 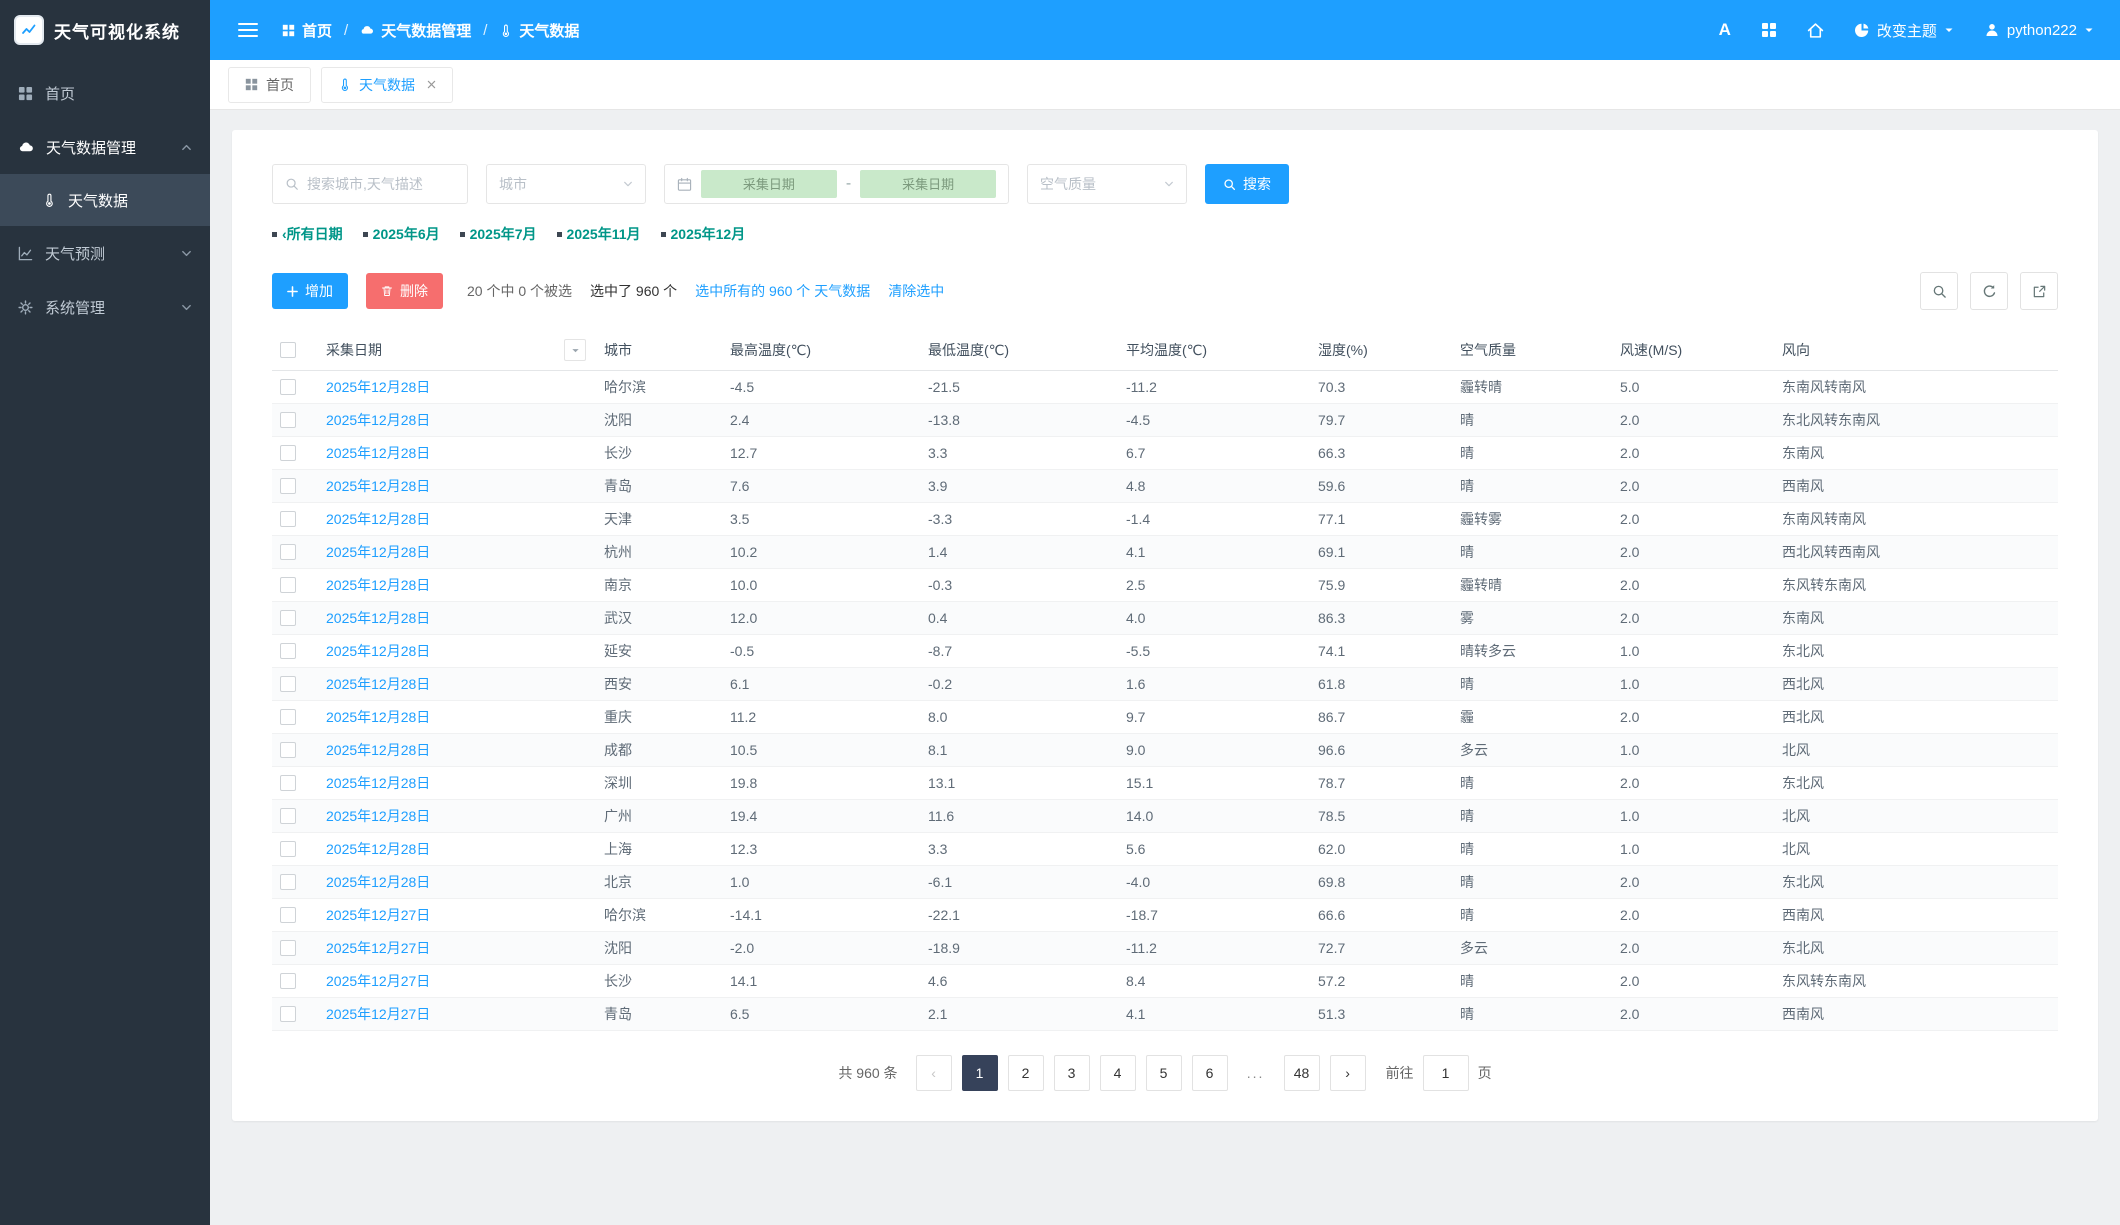 I want to click on search-button: 搜索, so click(x=1247, y=184).